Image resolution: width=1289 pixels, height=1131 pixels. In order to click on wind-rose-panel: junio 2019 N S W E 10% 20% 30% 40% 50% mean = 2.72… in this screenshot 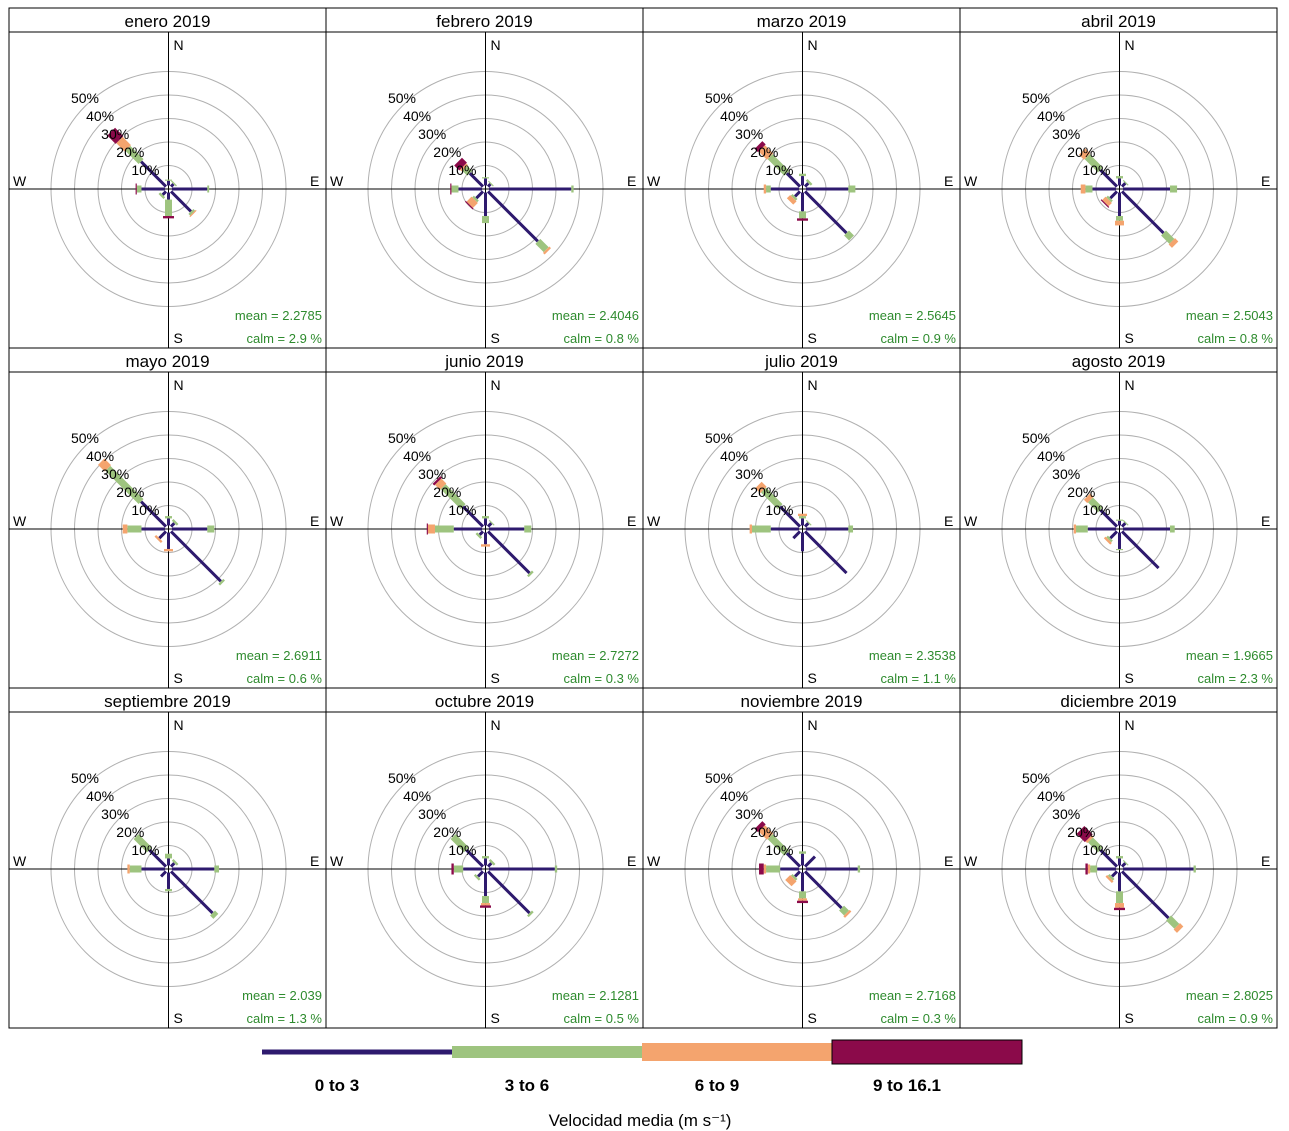, I will do `click(484, 518)`.